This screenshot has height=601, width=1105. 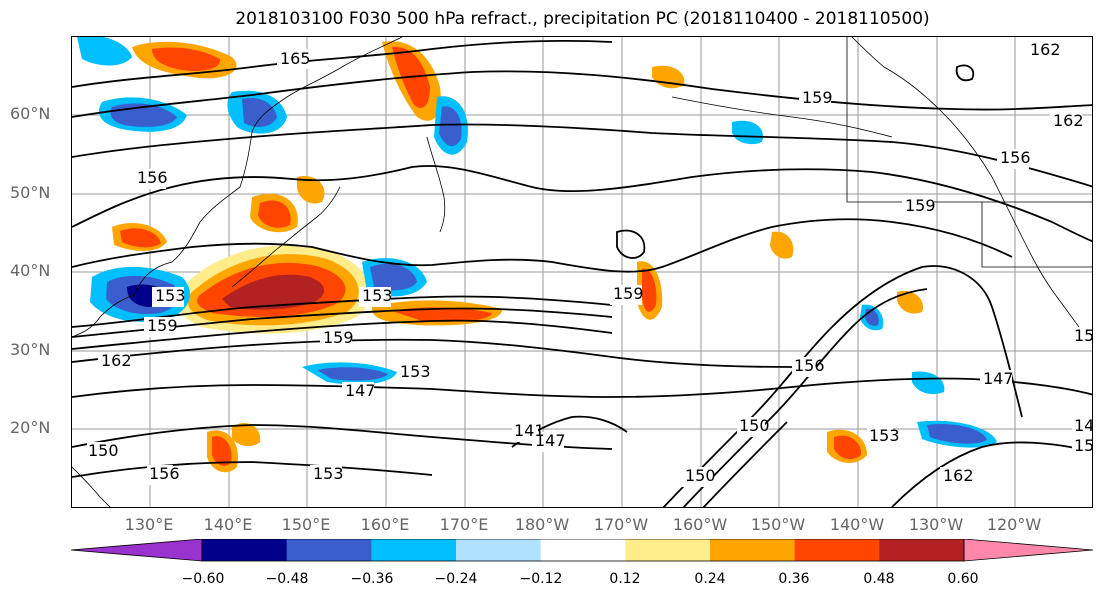 I want to click on contour-closed-small, so click(x=631, y=244).